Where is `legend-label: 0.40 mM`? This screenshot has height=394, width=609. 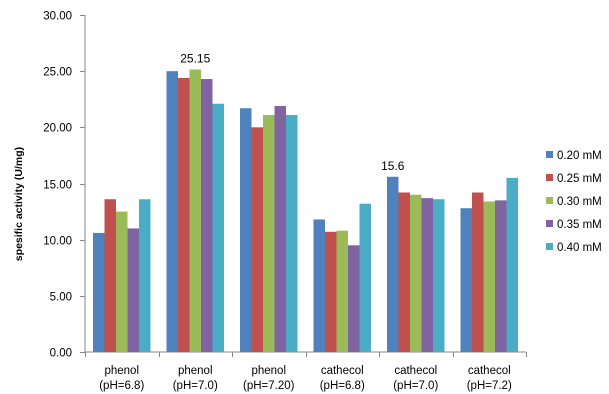 legend-label: 0.40 mM is located at coordinates (579, 248).